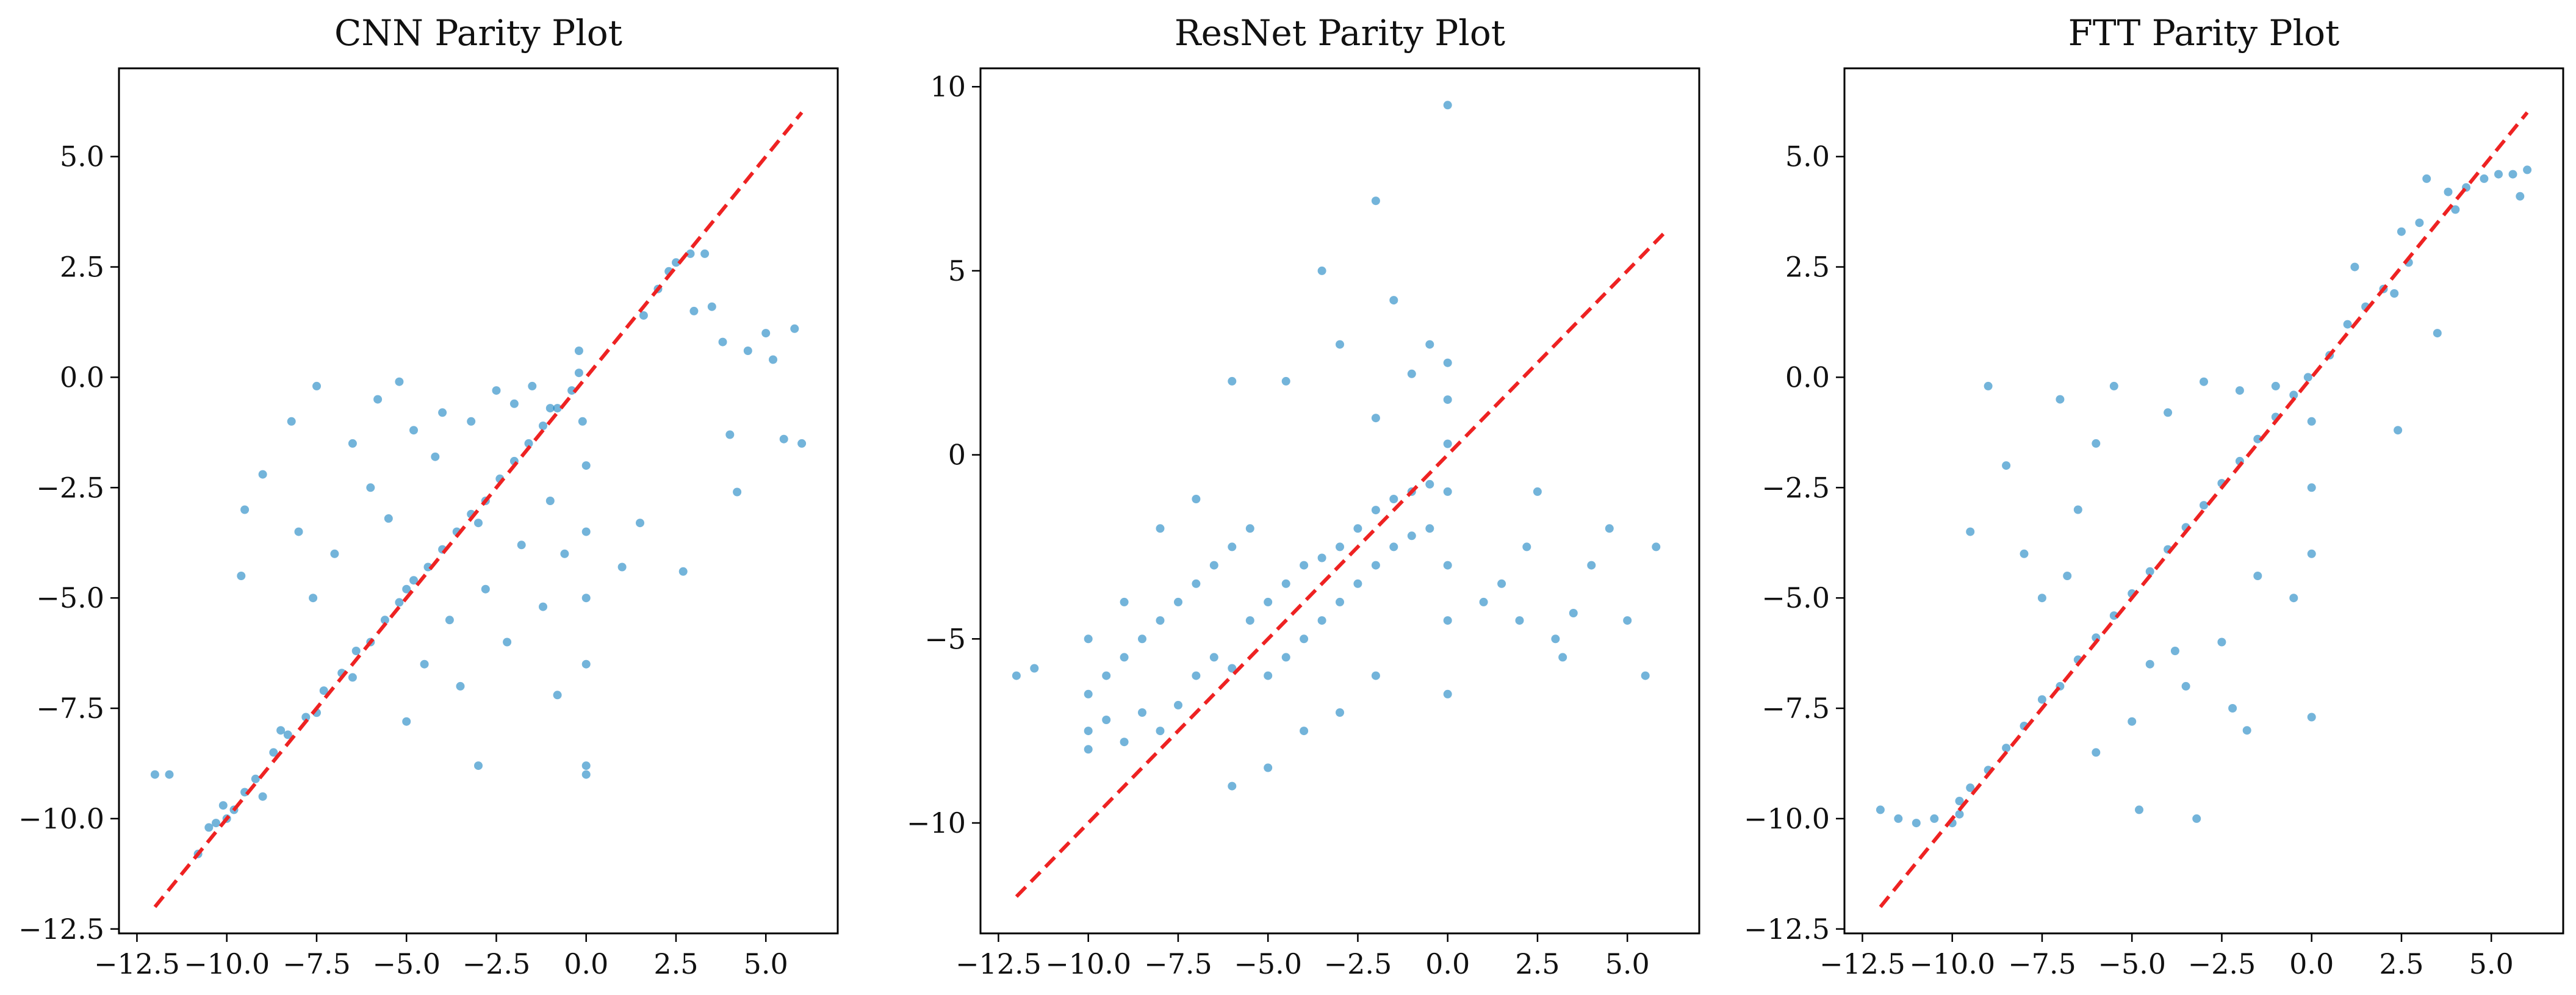 This screenshot has width=2576, height=995. What do you see at coordinates (478, 33) in the screenshot?
I see `chart-title: CNN Parity Plot` at bounding box center [478, 33].